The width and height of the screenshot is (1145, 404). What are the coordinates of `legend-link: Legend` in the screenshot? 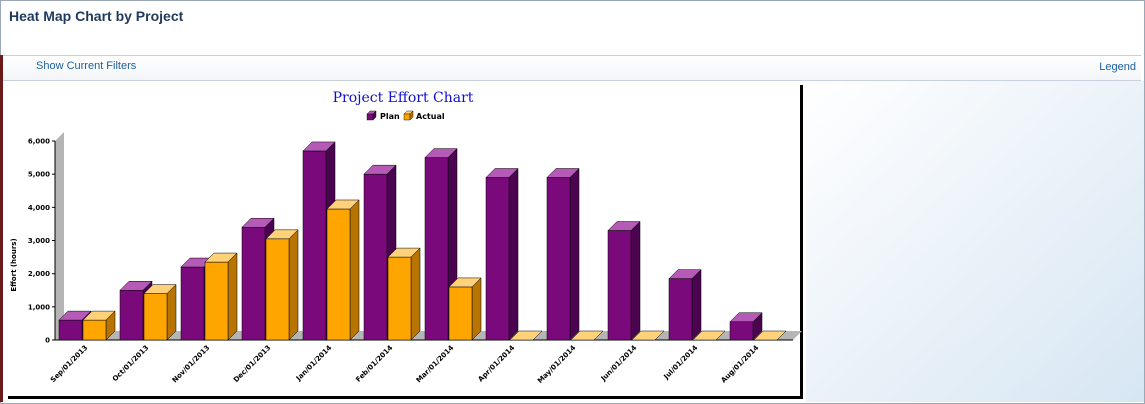 It's located at (1117, 67).